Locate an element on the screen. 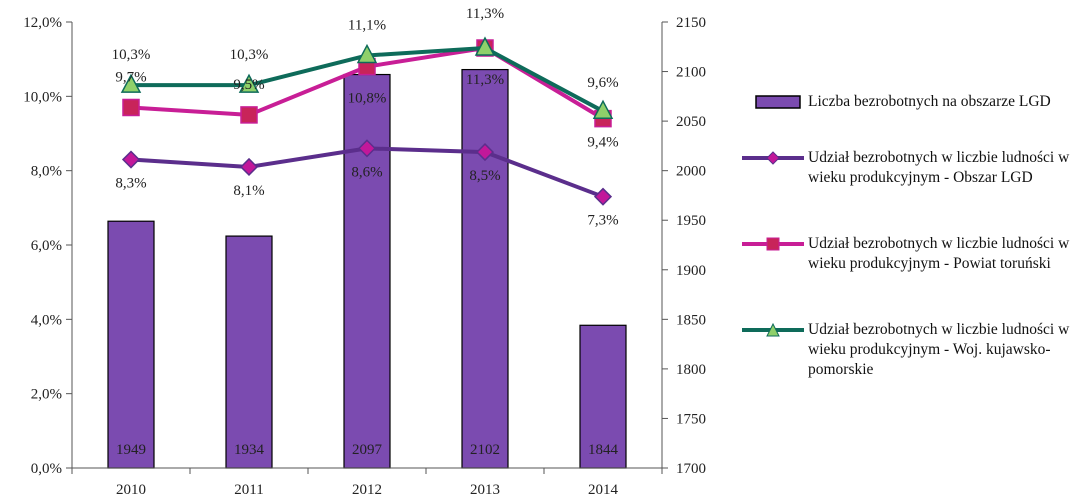  legend-swatch-lgd is located at coordinates (773, 158).